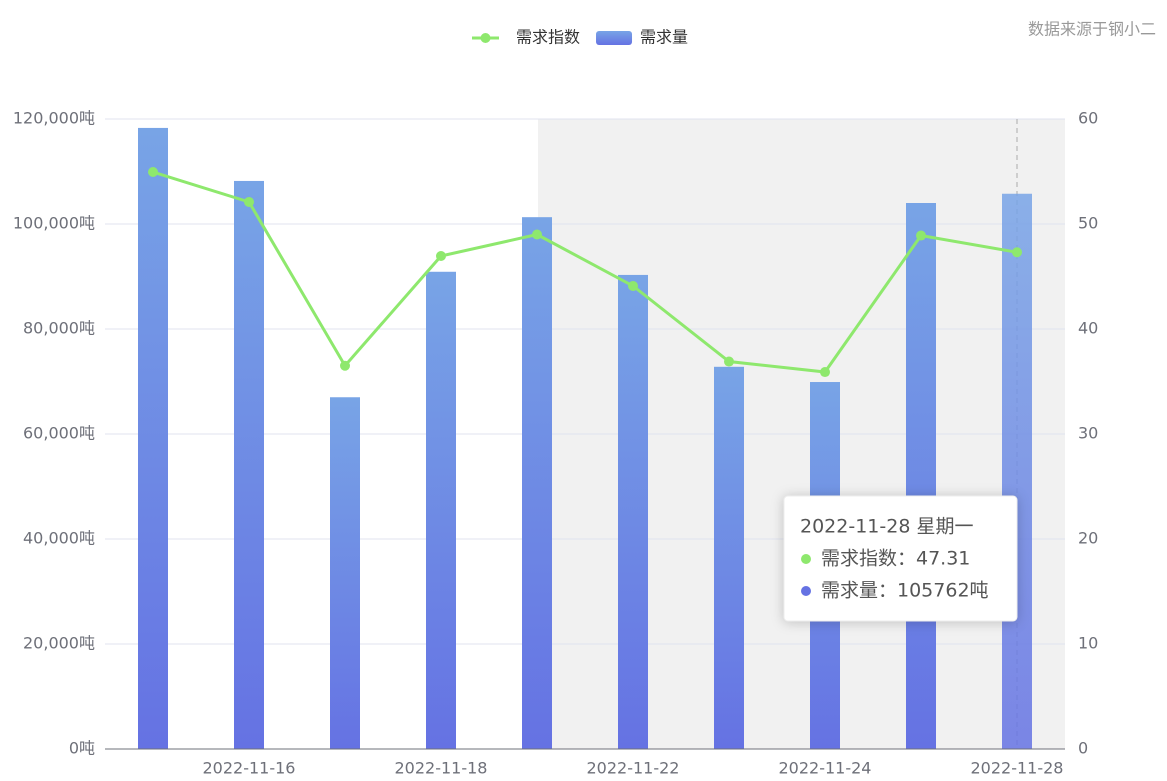 Image resolution: width=1167 pixels, height=781 pixels. What do you see at coordinates (1088, 433) in the screenshot?
I see `y2-tick-label: 30` at bounding box center [1088, 433].